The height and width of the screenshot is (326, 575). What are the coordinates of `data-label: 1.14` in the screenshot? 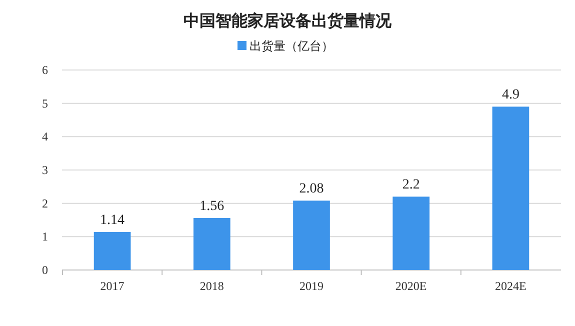 It's located at (112, 220).